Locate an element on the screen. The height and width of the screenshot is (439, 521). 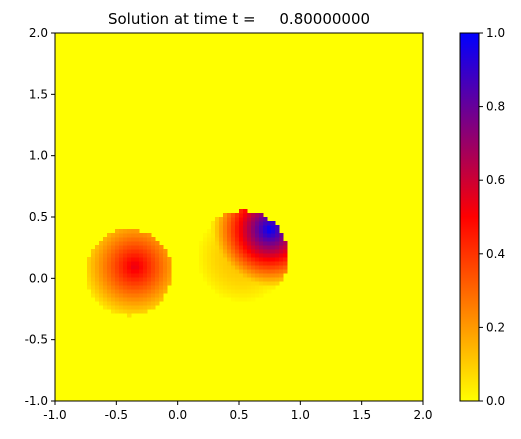
colorbar-axis: 0.0 0.2 0.4 0.6 0.8 1.0 is located at coordinates (492, 217).